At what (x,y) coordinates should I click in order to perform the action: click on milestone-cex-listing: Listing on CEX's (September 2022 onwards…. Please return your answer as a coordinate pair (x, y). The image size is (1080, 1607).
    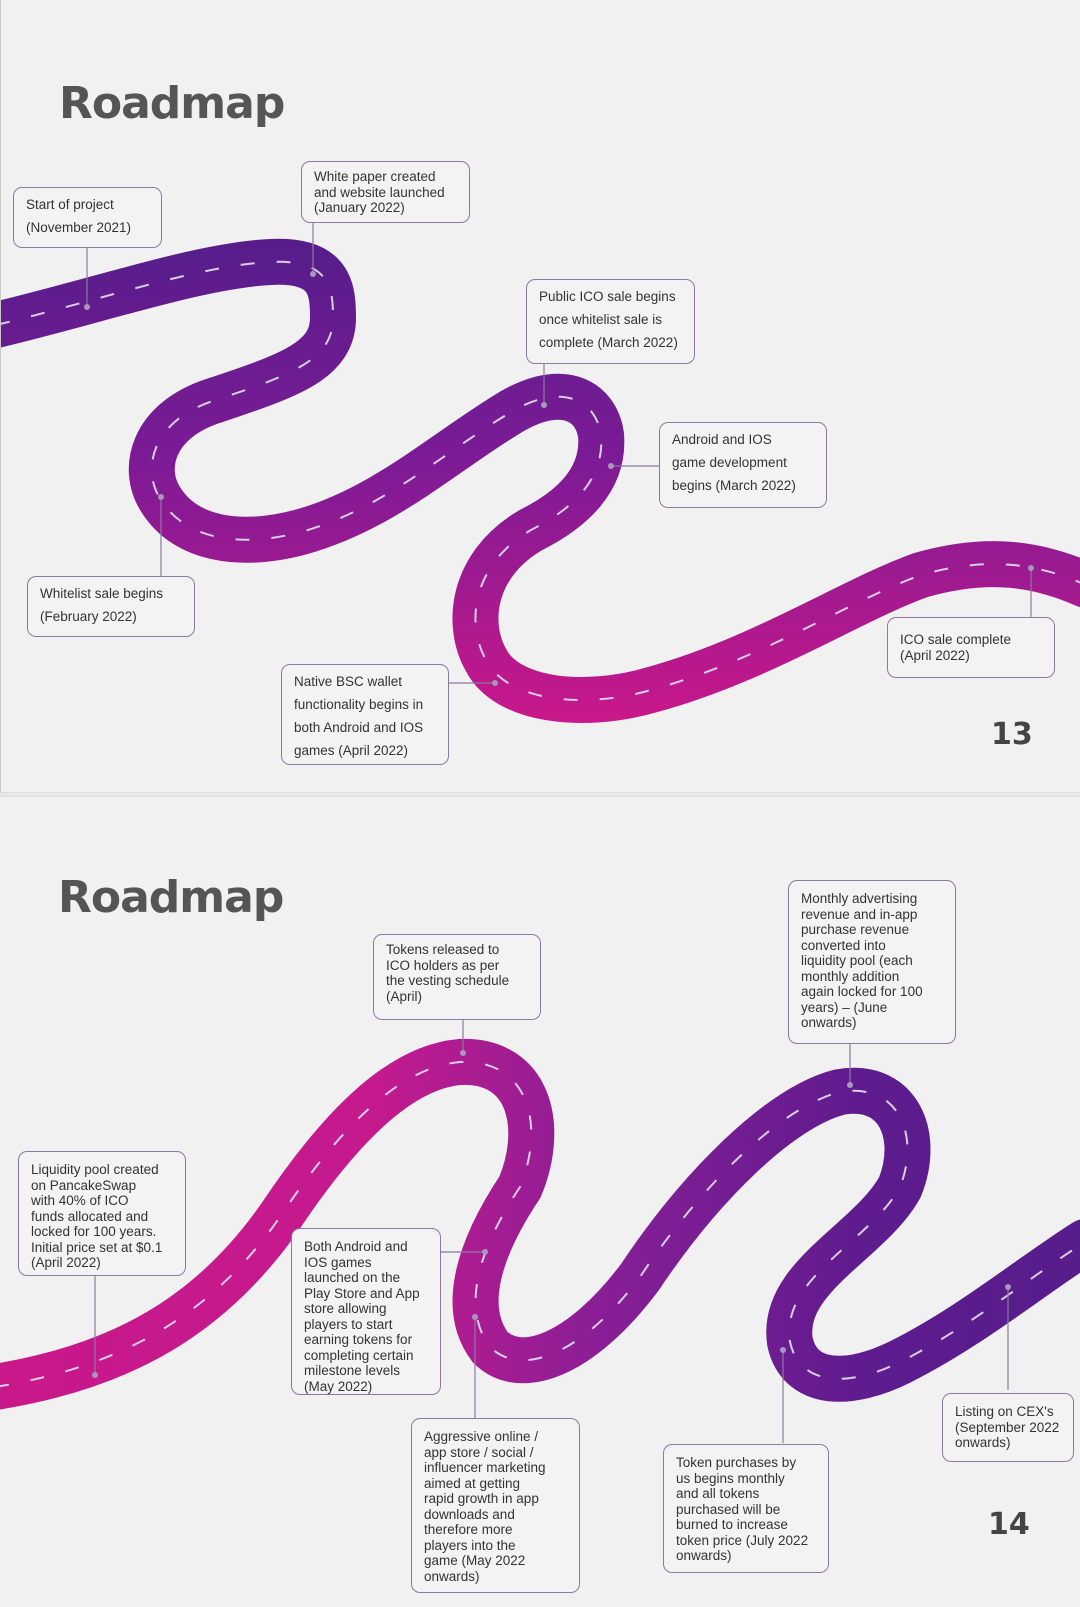
    Looking at the image, I should click on (1008, 1427).